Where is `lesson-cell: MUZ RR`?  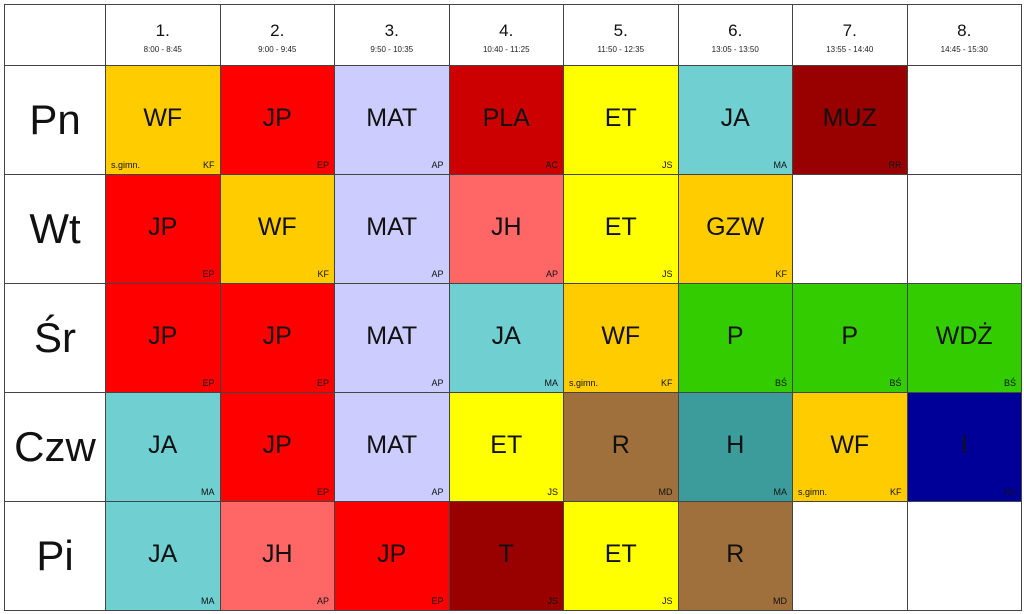
lesson-cell: MUZ RR is located at coordinates (850, 120).